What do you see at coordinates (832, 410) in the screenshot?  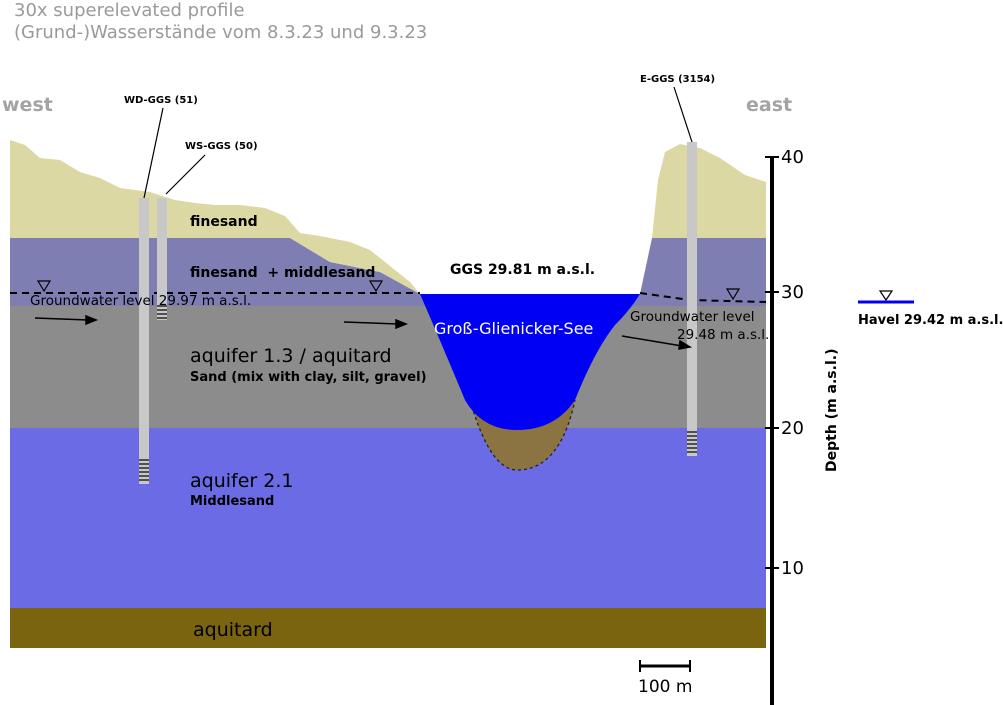 I see `depth-axis-label: Depth (m a.s.l.)` at bounding box center [832, 410].